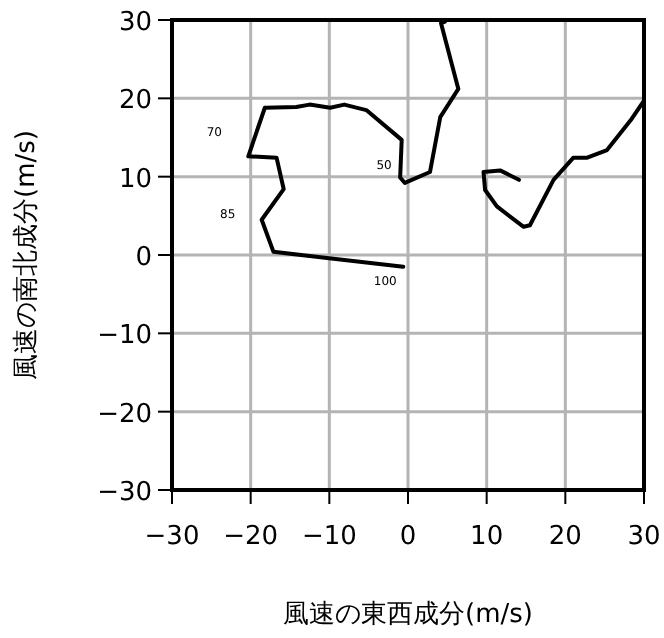  I want to click on x-tick-label: −10, so click(329, 537).